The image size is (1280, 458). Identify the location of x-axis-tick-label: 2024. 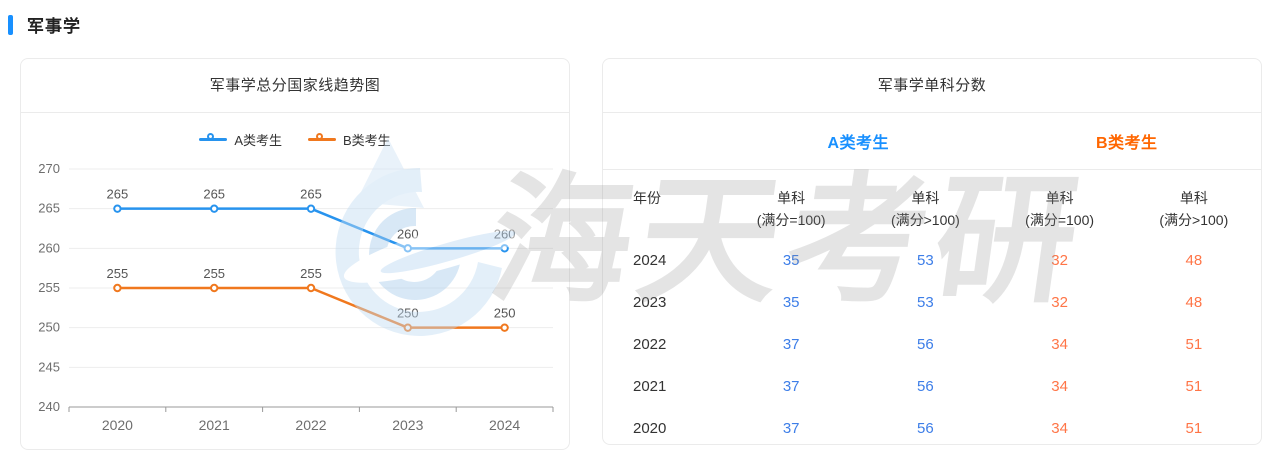
(504, 425).